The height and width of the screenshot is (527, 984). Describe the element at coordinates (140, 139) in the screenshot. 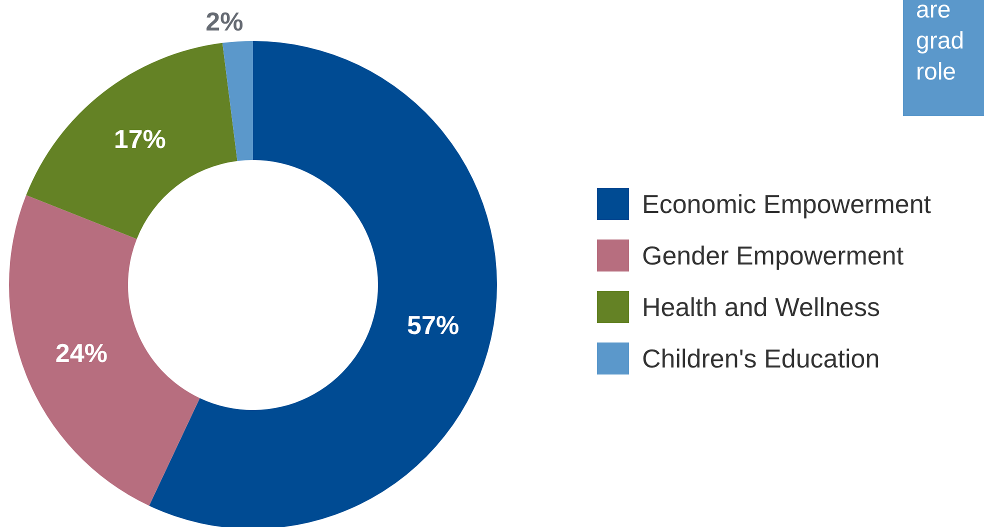

I see `data-label: 17%` at that location.